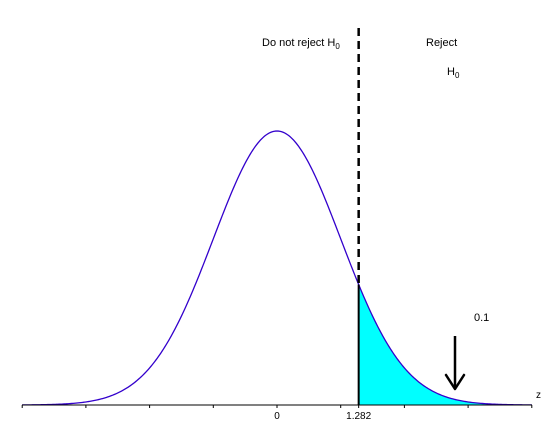 The width and height of the screenshot is (557, 430). What do you see at coordinates (481, 318) in the screenshot?
I see `tail-area-value-label: 0.1` at bounding box center [481, 318].